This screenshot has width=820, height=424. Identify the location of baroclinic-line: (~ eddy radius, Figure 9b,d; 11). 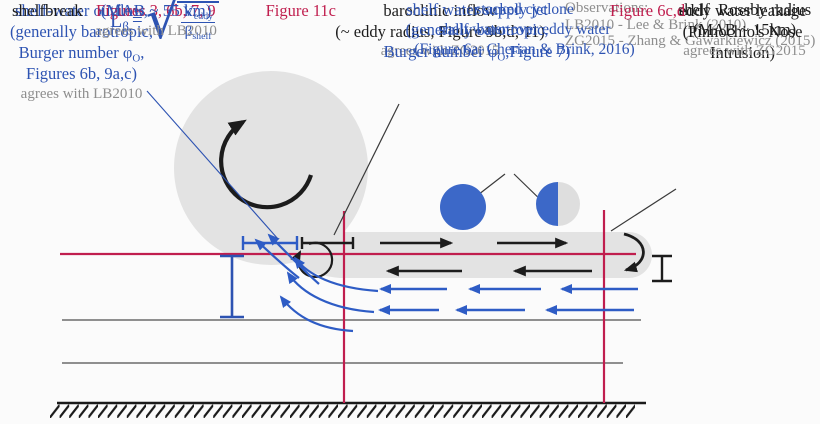
(440, 31).